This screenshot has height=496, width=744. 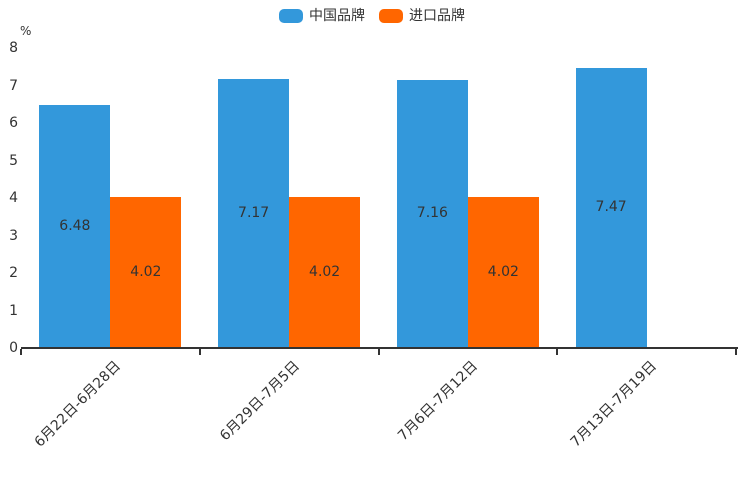 I want to click on bar-domestic-group4: 7.47, so click(x=611, y=207).